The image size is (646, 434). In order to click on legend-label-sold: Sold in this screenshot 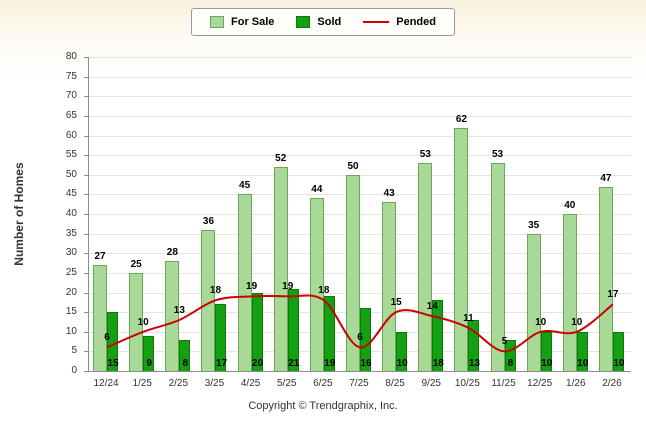, I will do `click(329, 22)`.